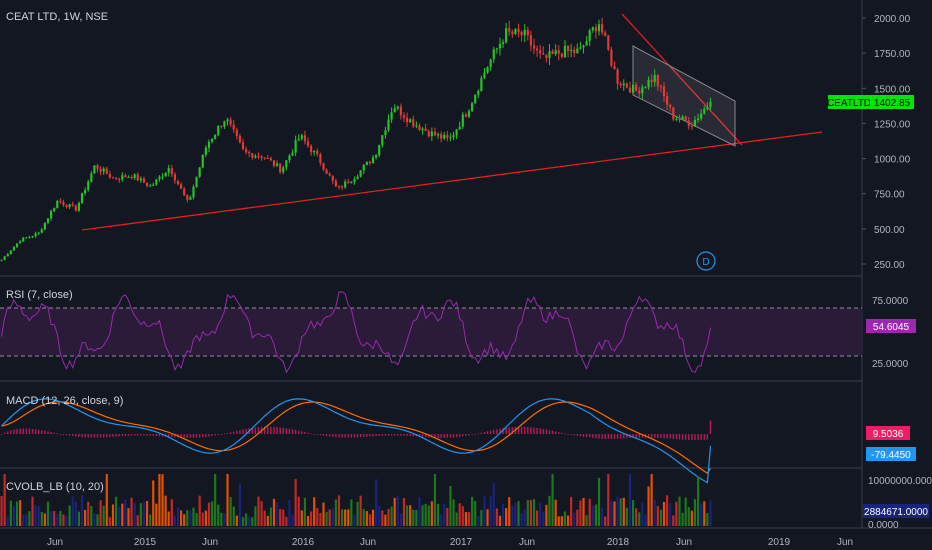  I want to click on macd-signal-line, so click(356, 438).